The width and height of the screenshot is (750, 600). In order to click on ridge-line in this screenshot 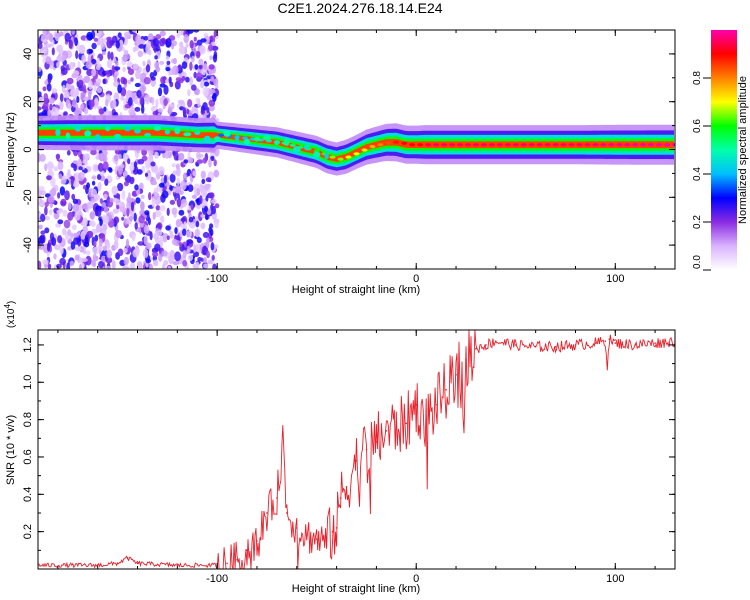, I will do `click(446, 147)`.